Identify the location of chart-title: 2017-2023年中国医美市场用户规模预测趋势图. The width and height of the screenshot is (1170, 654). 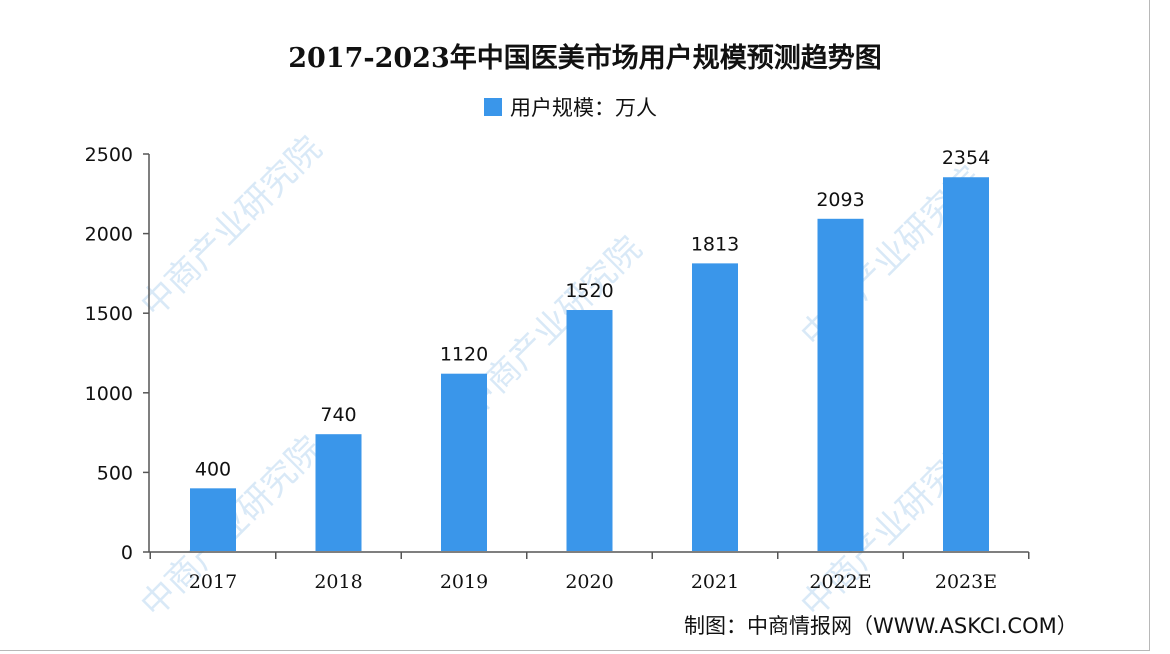
(585, 58).